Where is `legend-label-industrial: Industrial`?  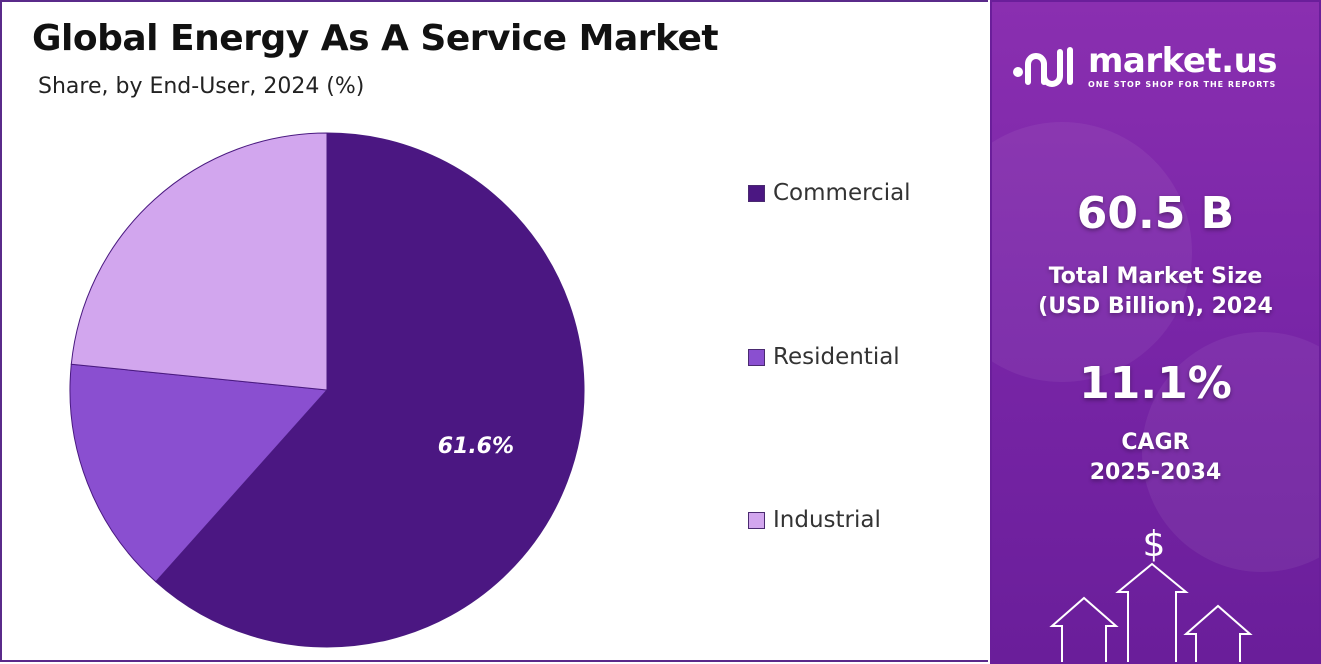 legend-label-industrial: Industrial is located at coordinates (827, 520).